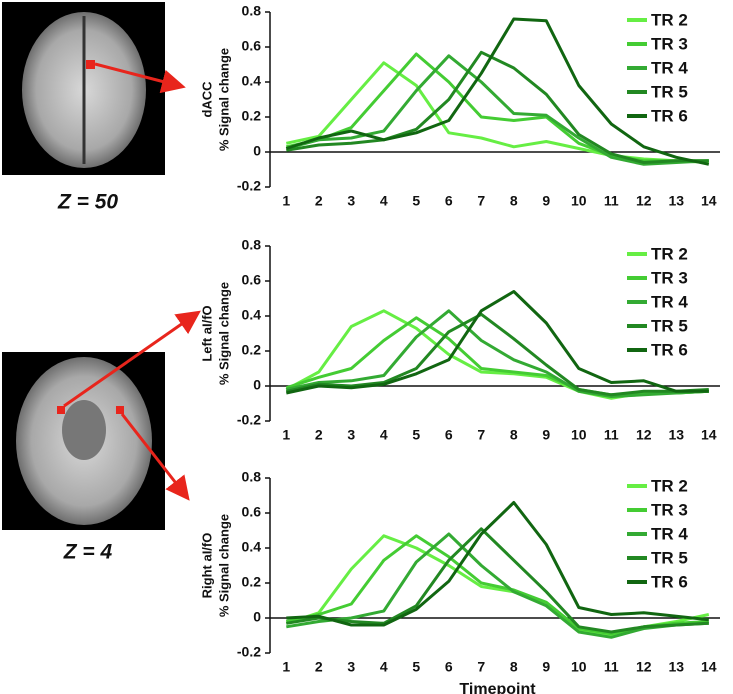 The height and width of the screenshot is (694, 733). What do you see at coordinates (215, 565) in the screenshot?
I see `y-axis-title: Right aI/fO% Signal change` at bounding box center [215, 565].